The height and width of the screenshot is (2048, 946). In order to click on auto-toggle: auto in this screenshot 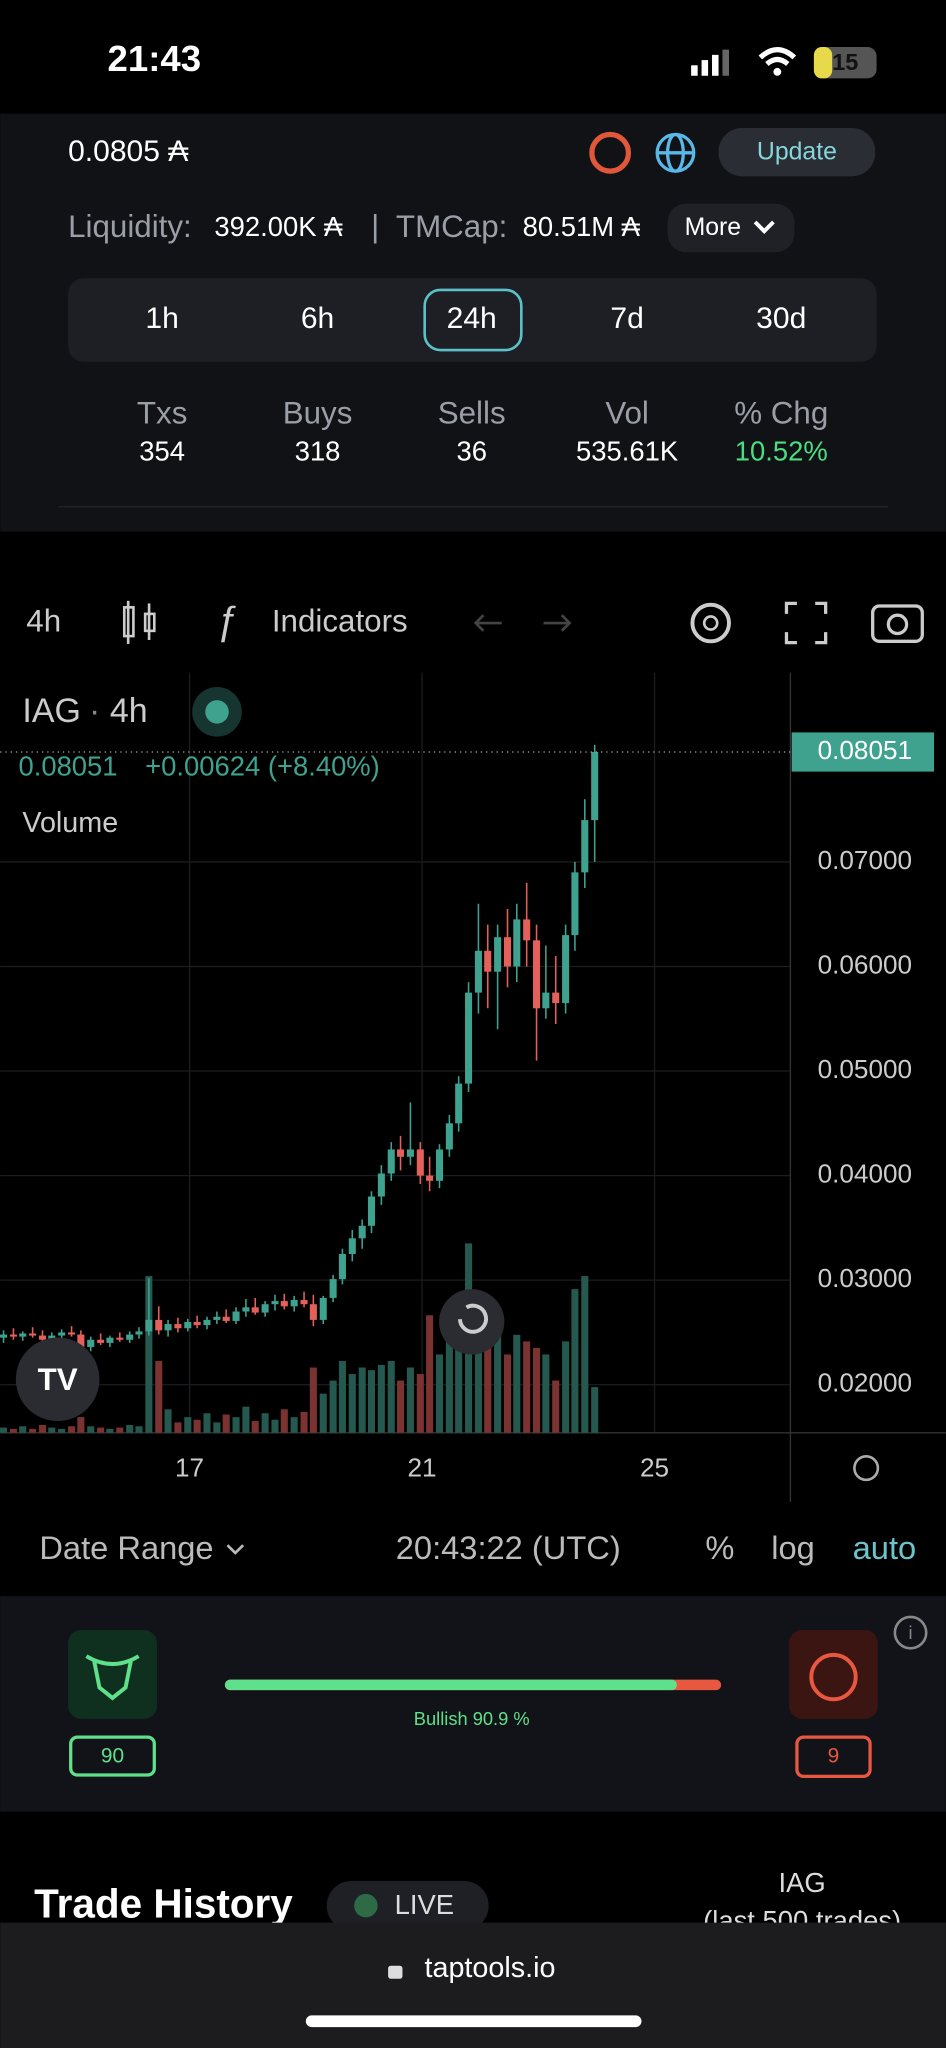, I will do `click(885, 1547)`.